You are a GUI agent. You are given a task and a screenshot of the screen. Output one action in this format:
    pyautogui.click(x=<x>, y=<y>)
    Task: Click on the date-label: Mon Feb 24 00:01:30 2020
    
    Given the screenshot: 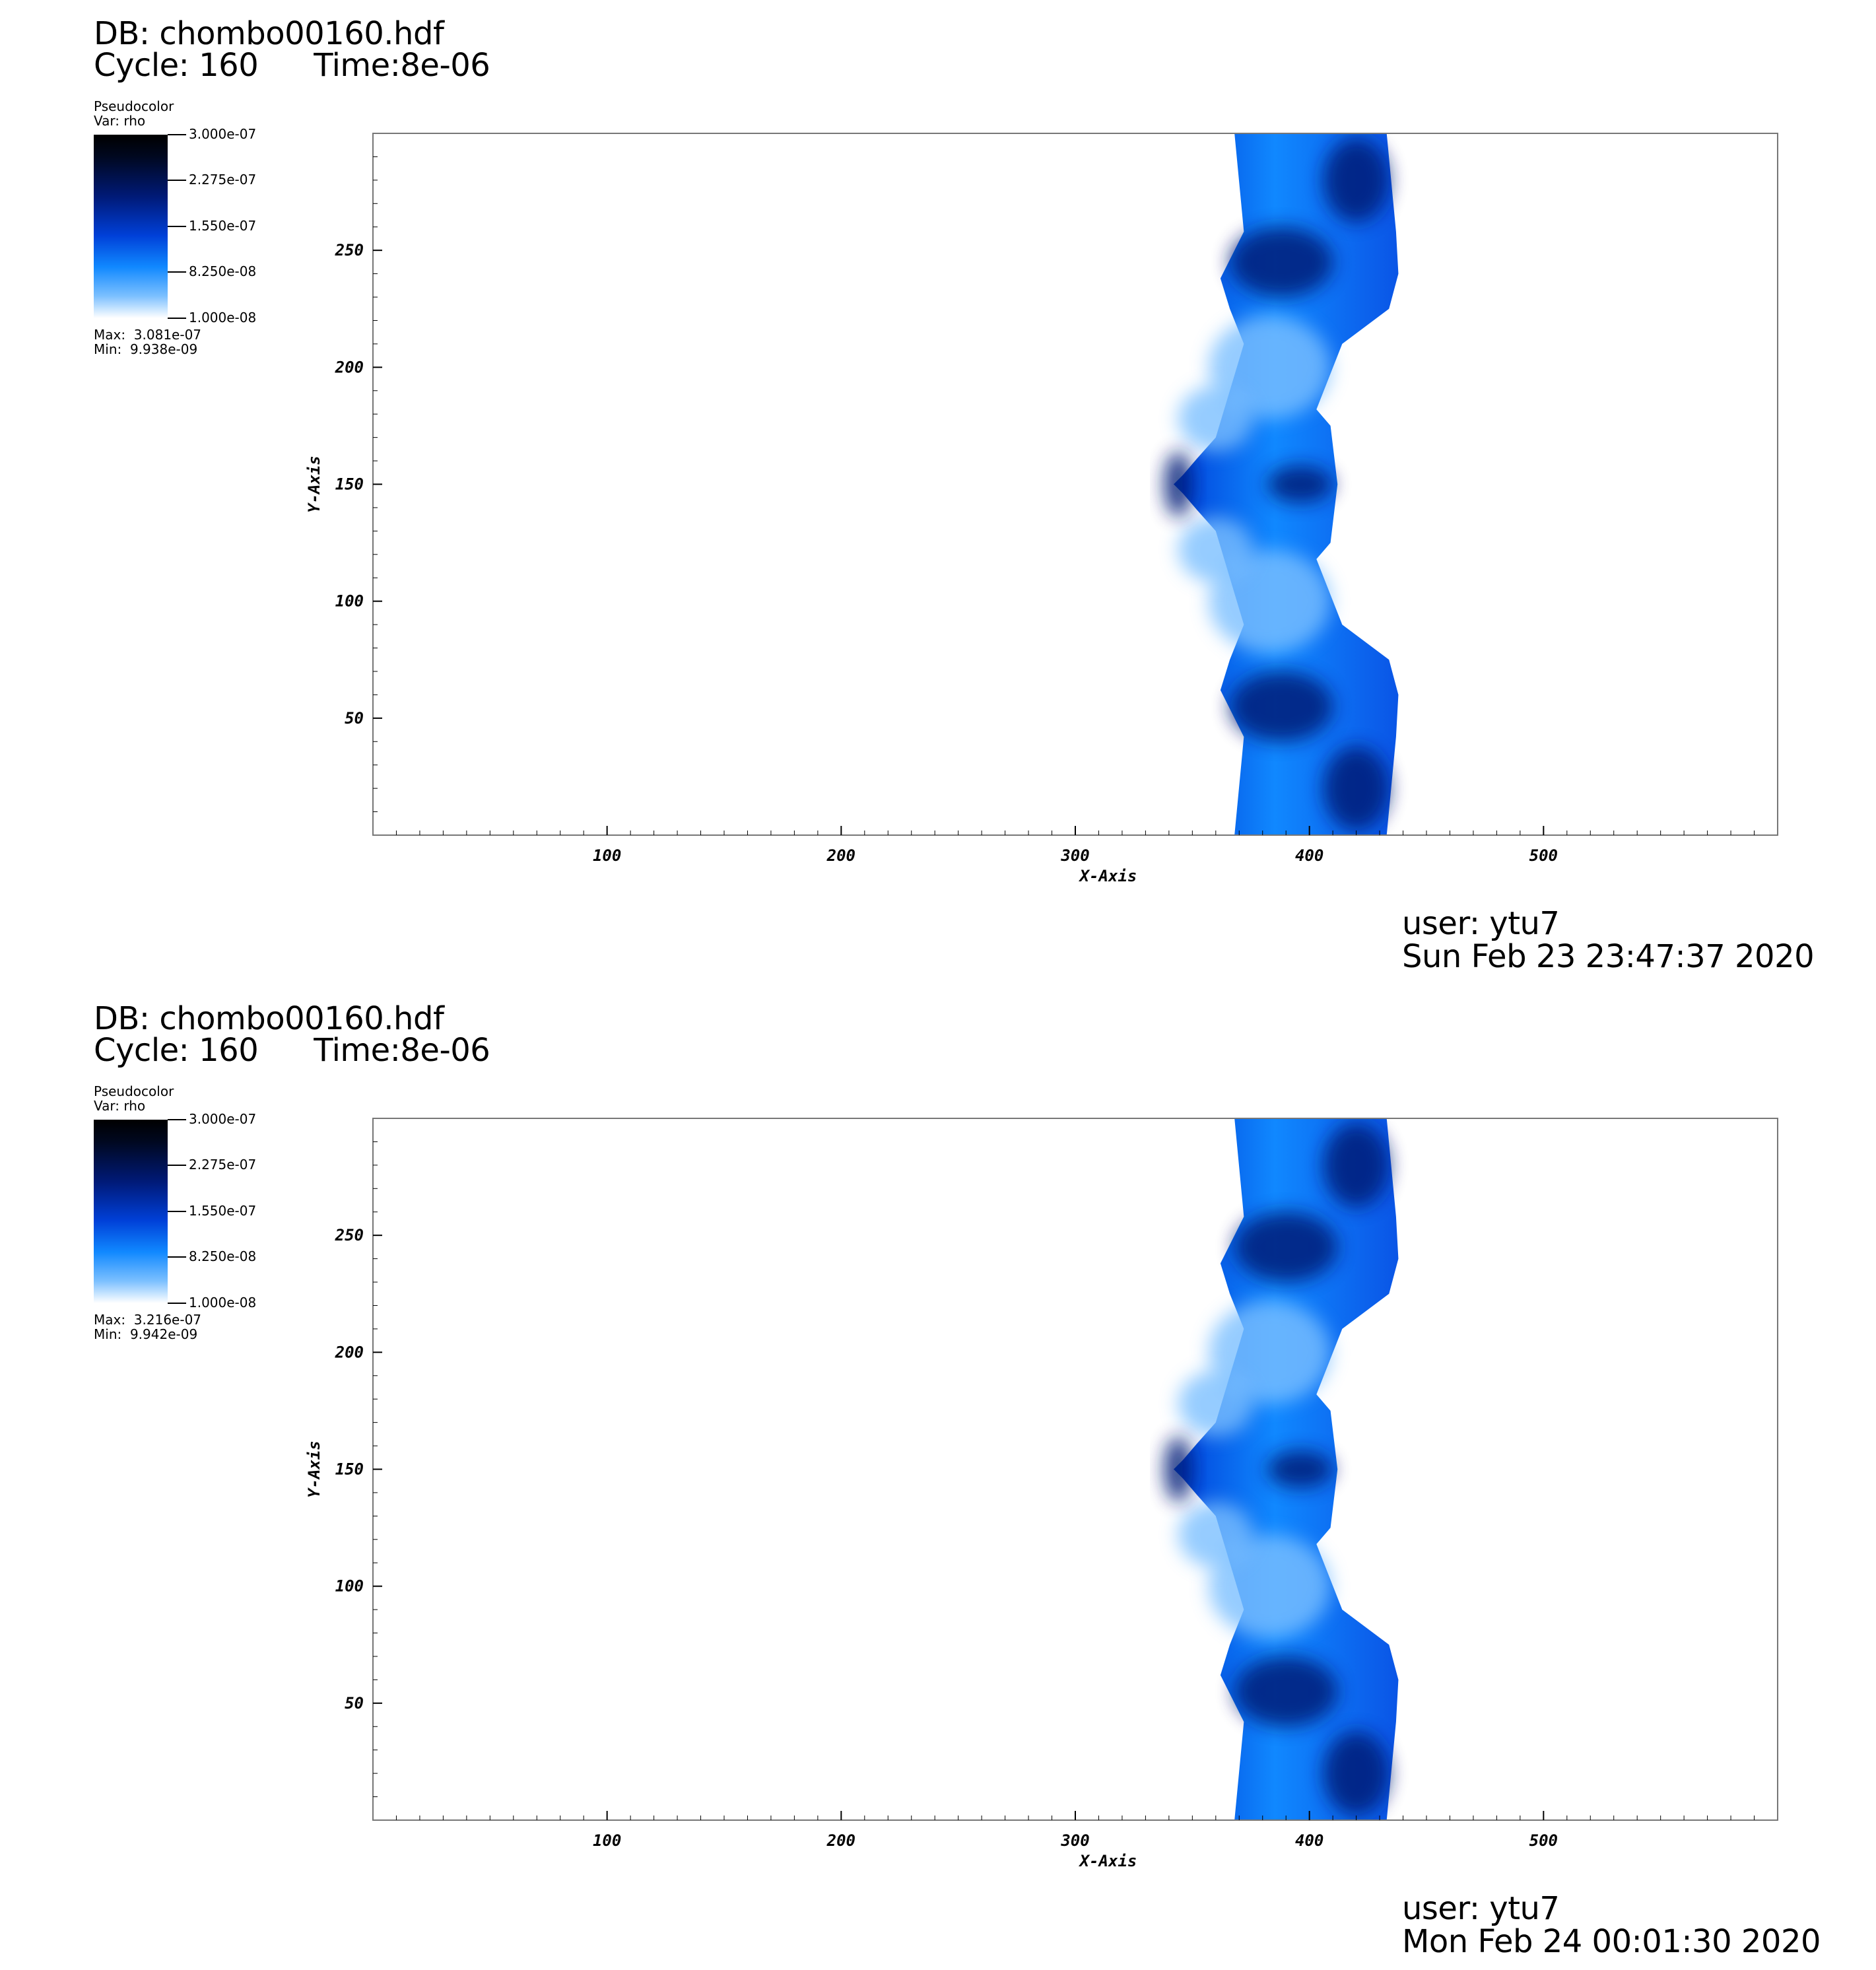 What is the action you would take?
    pyautogui.click(x=1611, y=1942)
    